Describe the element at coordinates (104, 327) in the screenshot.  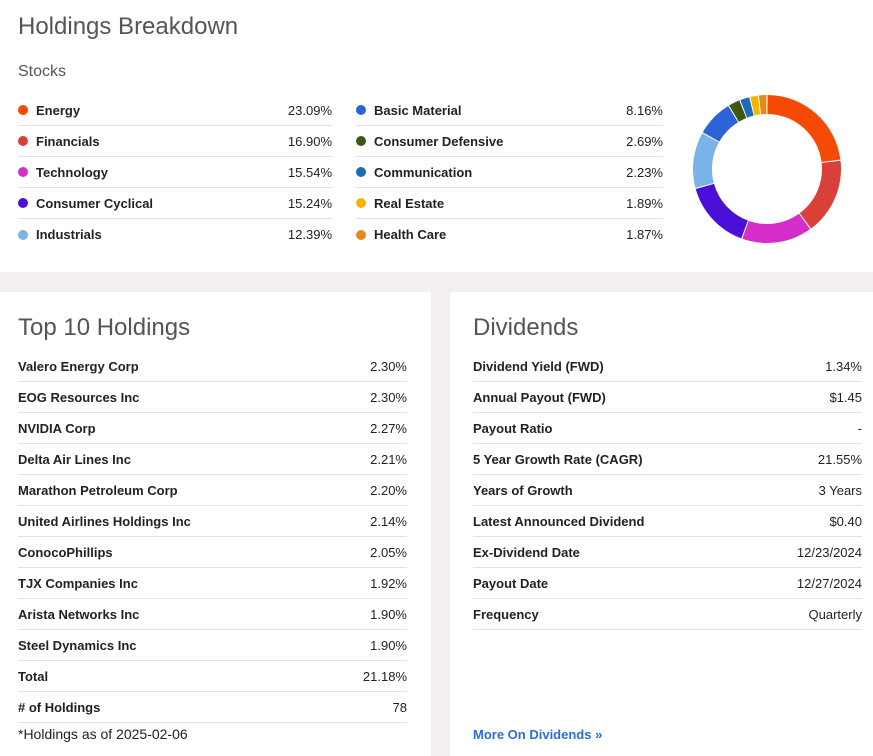
I see `top-10-holdings-title: Top 10 Holdings` at that location.